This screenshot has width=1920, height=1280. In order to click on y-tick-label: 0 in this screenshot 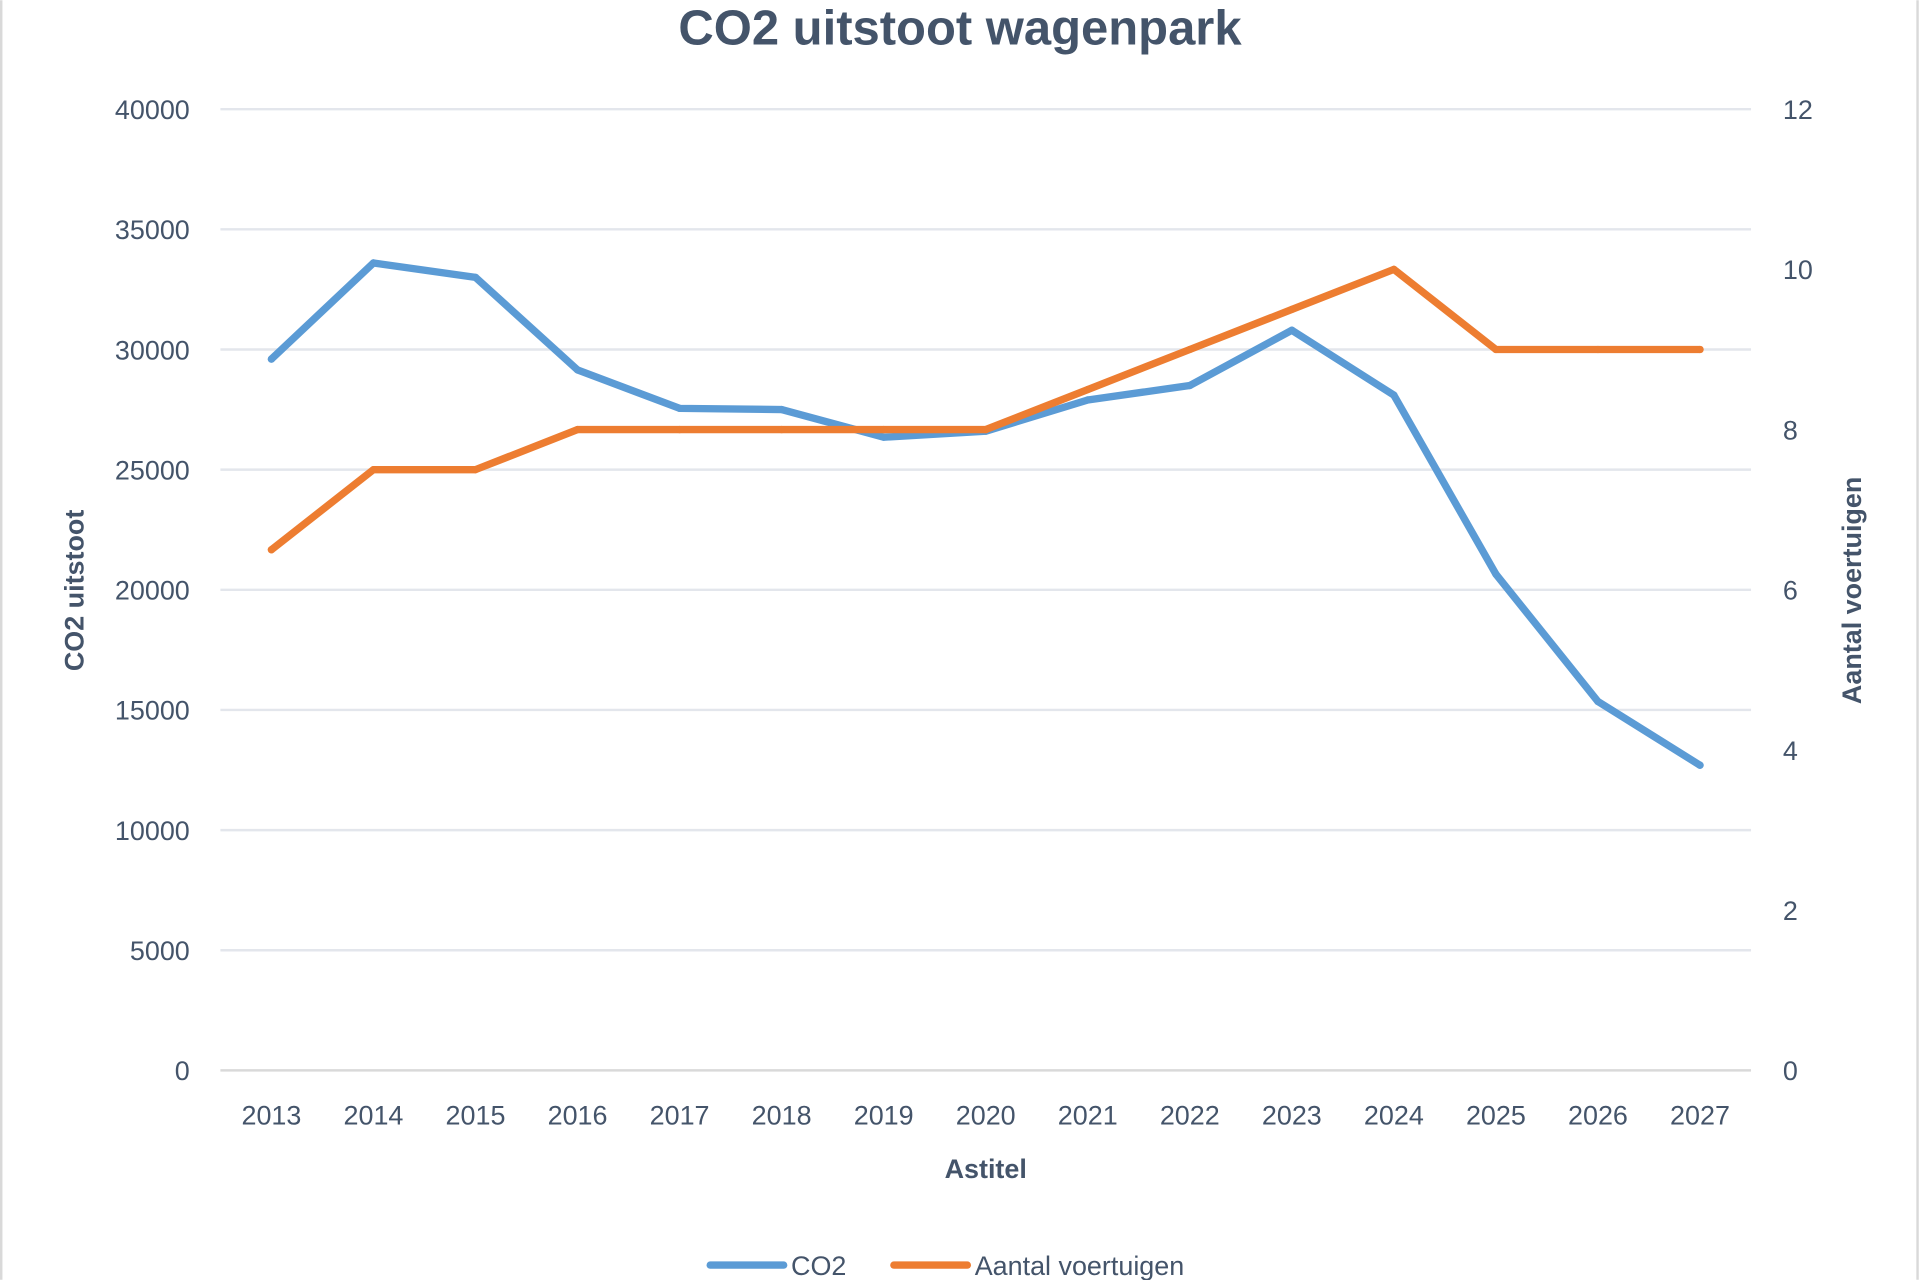, I will do `click(182, 1071)`.